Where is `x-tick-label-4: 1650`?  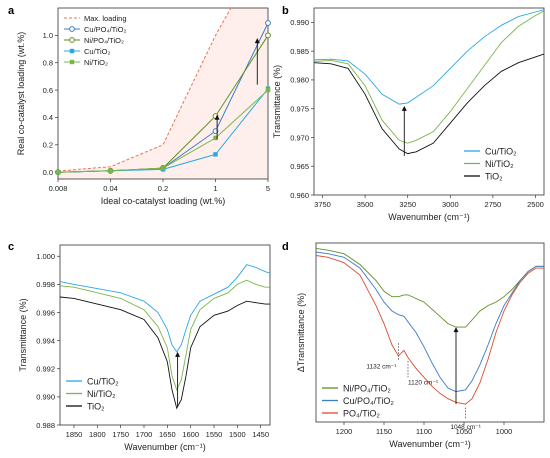
x-tick-label-4: 1650 is located at coordinates (167, 434).